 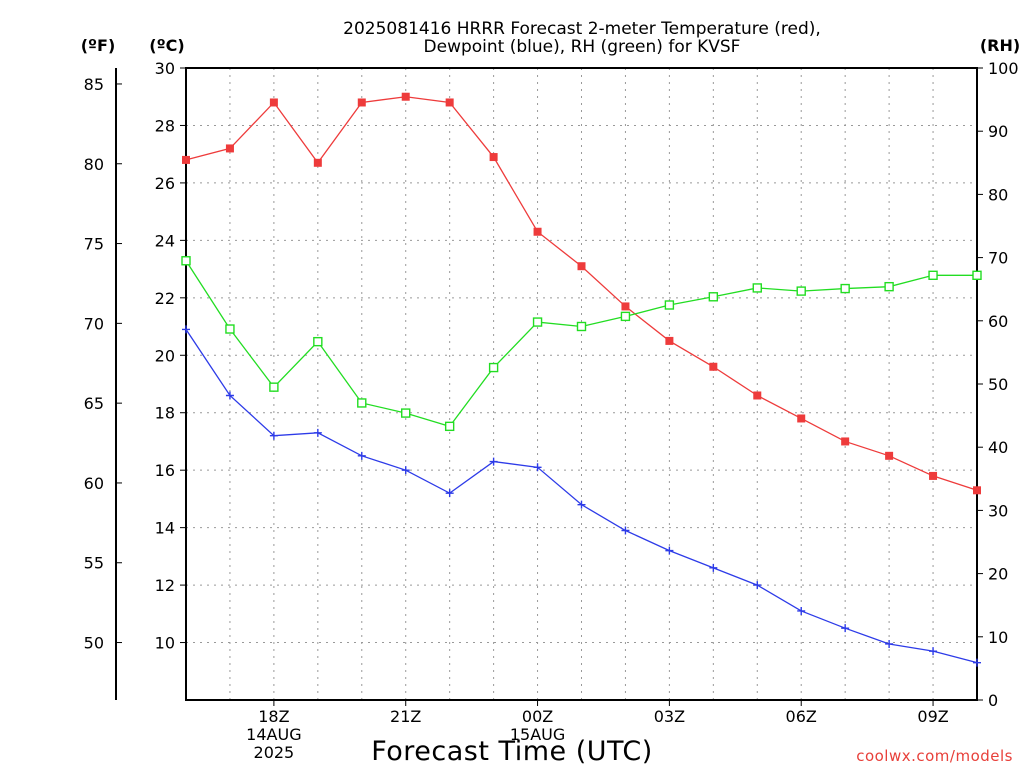 What do you see at coordinates (932, 716) in the screenshot?
I see `x-tick-label: 09Z` at bounding box center [932, 716].